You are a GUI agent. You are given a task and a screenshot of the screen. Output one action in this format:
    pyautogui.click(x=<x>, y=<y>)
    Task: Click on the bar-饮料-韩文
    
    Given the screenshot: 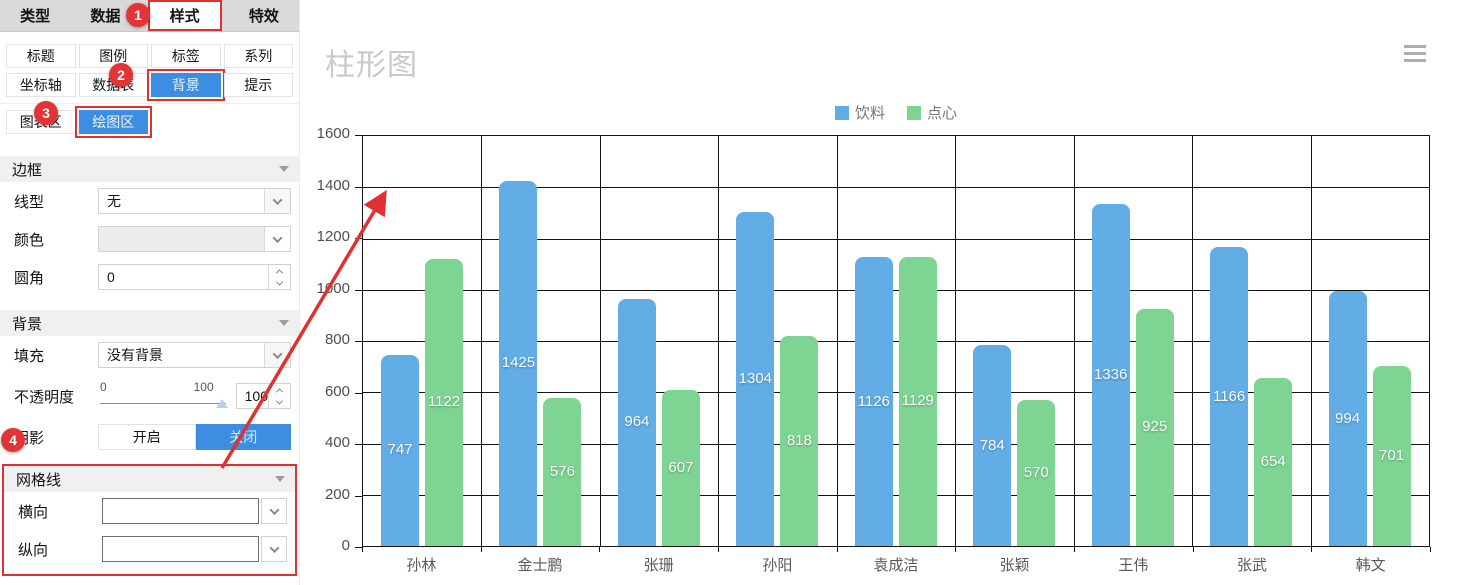 What is the action you would take?
    pyautogui.click(x=1347, y=418)
    